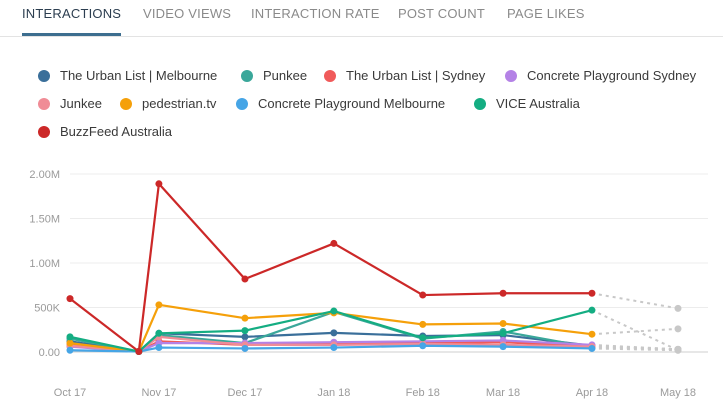  I want to click on legend-label: VICE Australia, so click(538, 103).